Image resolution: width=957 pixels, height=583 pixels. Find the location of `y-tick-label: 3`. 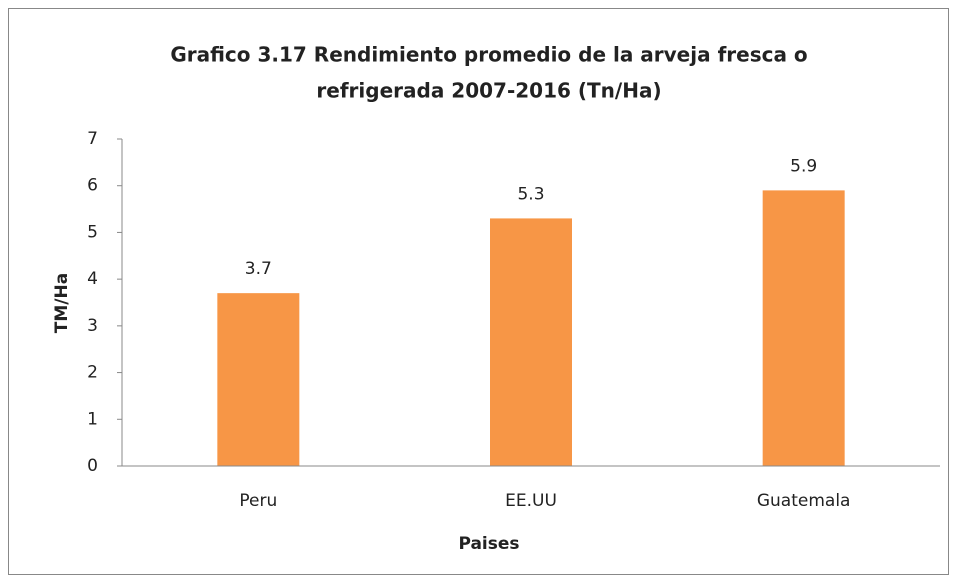

y-tick-label: 3 is located at coordinates (92, 326).